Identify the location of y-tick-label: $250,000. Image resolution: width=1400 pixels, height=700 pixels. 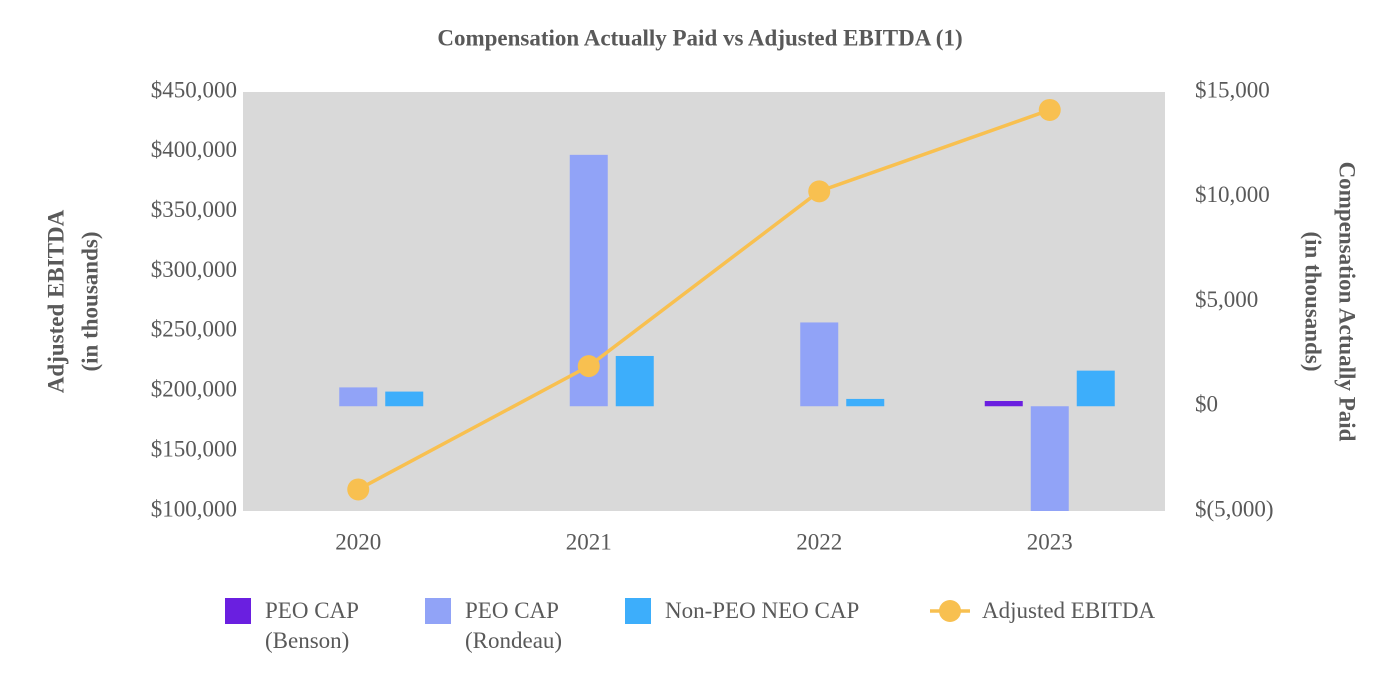
(194, 329).